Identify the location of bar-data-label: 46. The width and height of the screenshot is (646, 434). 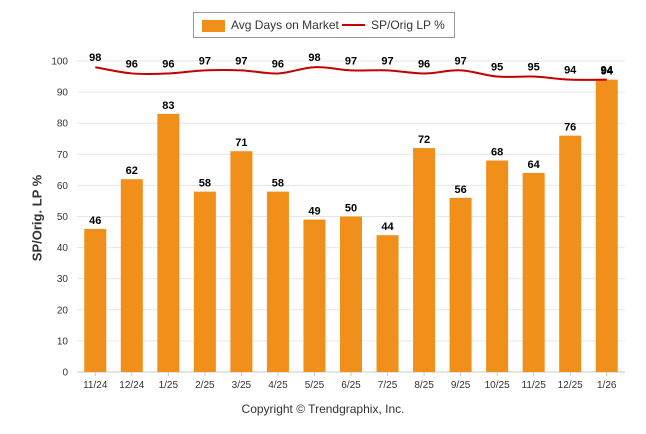
(95, 221).